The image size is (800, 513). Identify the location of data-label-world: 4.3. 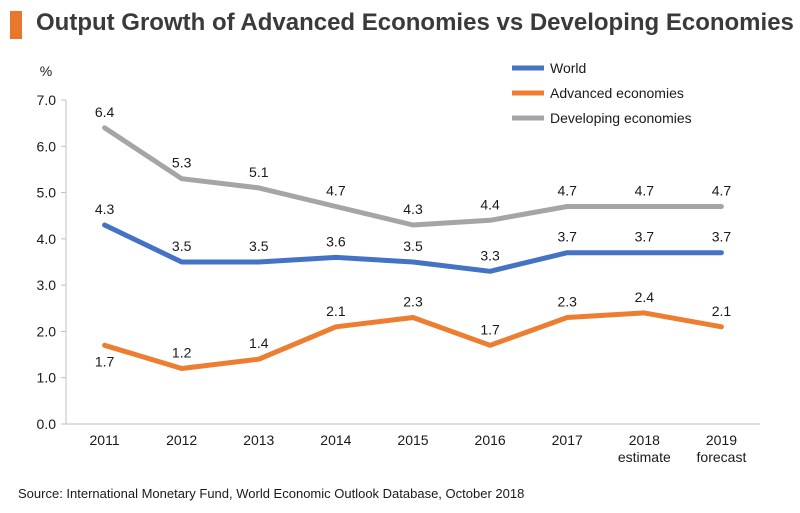
(105, 209).